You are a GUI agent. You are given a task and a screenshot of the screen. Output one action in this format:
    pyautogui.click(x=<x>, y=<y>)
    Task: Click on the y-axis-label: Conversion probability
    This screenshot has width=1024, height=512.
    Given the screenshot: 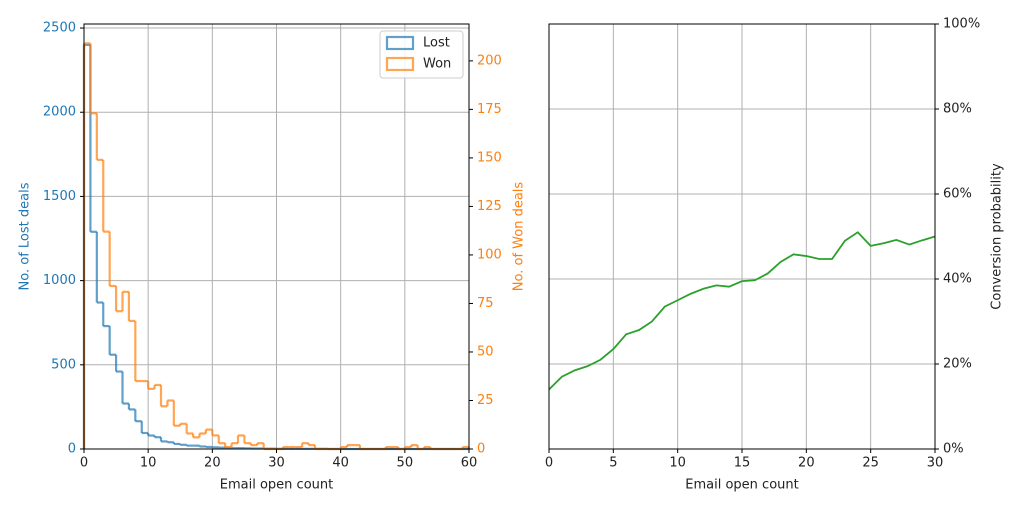 What is the action you would take?
    pyautogui.click(x=997, y=236)
    